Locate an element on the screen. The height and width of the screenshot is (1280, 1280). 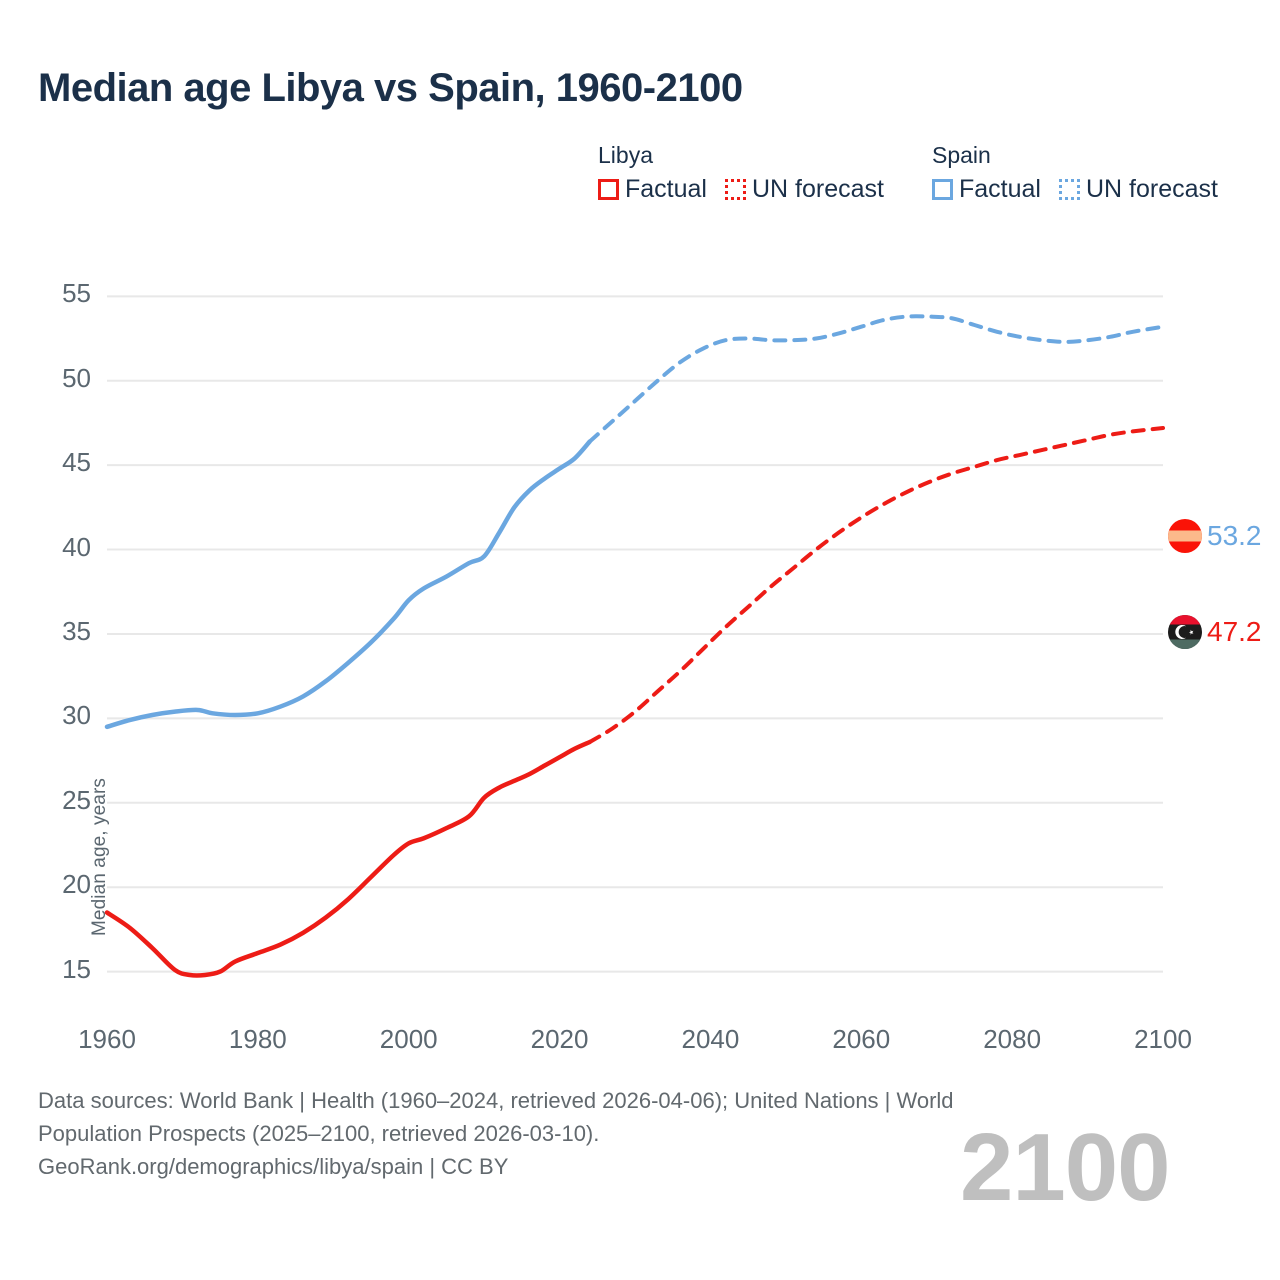
x-tick-2020: 2020 is located at coordinates (559, 1039).